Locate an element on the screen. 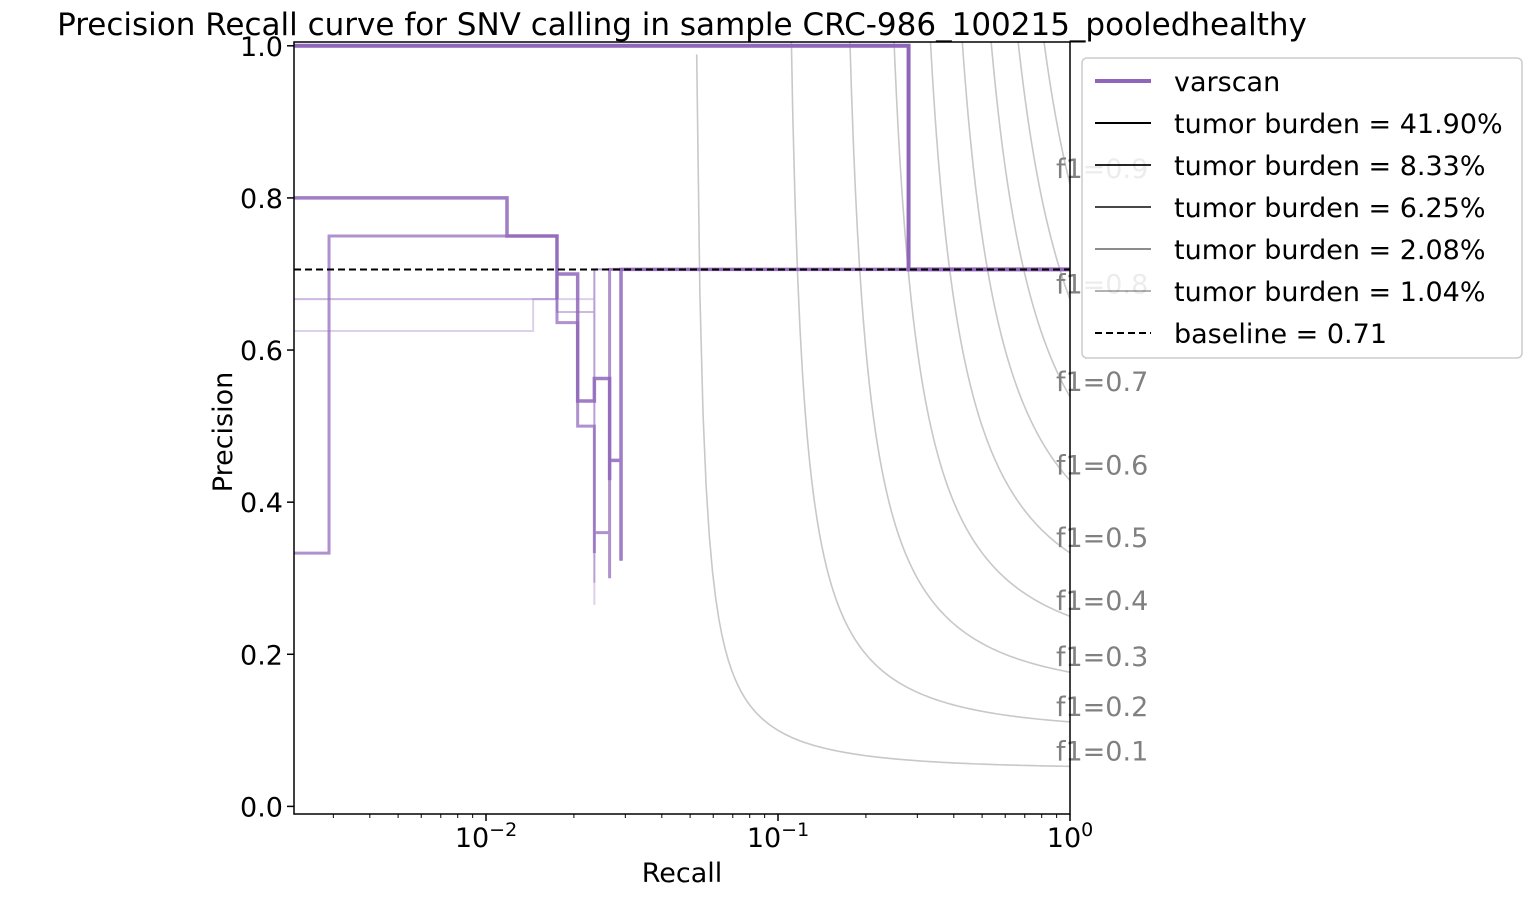  y-tick-label: 1.0 is located at coordinates (261, 47).